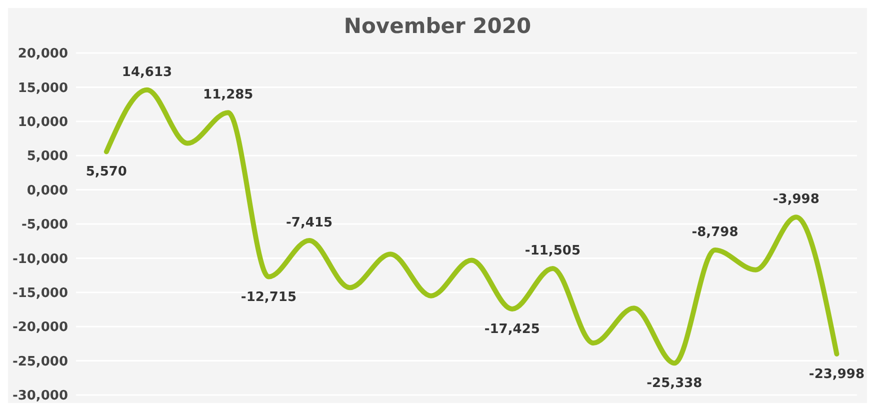 The height and width of the screenshot is (411, 875). Describe the element at coordinates (228, 95) in the screenshot. I see `data-label: 11,285` at that location.